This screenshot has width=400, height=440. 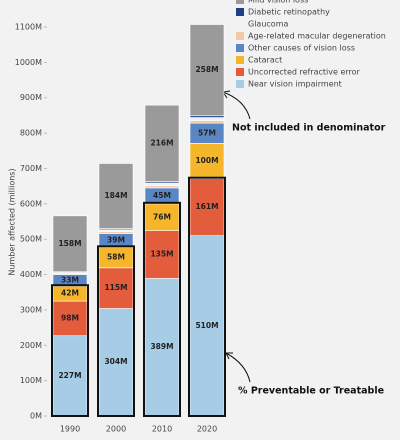 I want to click on value-label: 76M, so click(x=162, y=216).